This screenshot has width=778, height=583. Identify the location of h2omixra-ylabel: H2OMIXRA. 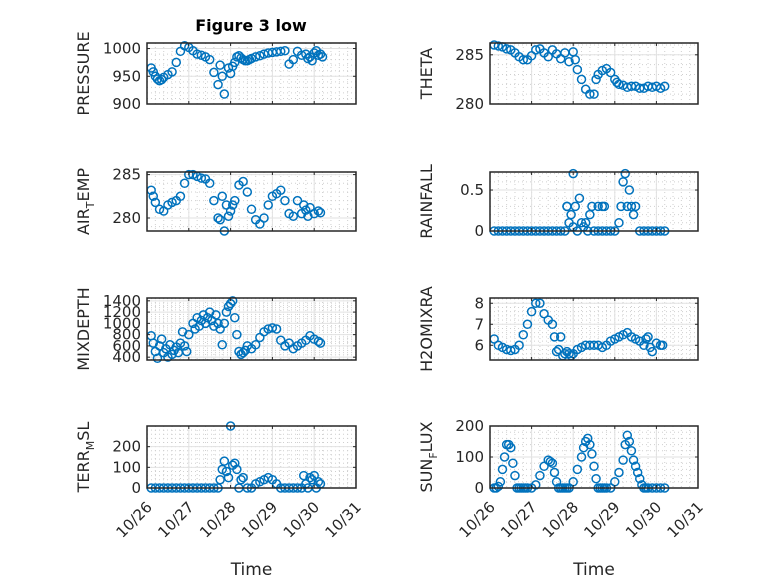
(426, 329).